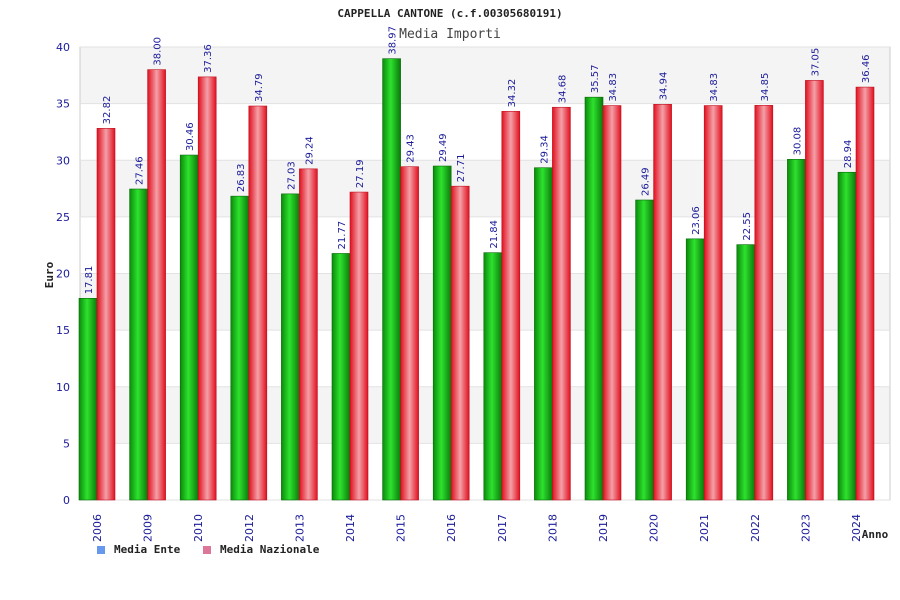 Image resolution: width=900 pixels, height=600 pixels. Describe the element at coordinates (595, 79) in the screenshot. I see `data-label: 35.57` at that location.